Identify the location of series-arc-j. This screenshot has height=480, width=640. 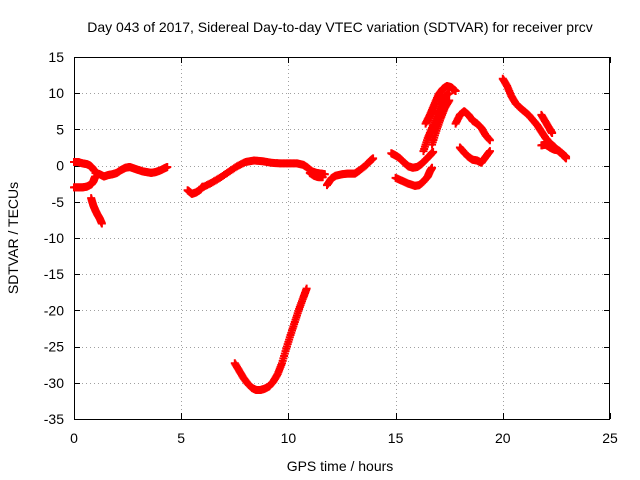
(412, 159).